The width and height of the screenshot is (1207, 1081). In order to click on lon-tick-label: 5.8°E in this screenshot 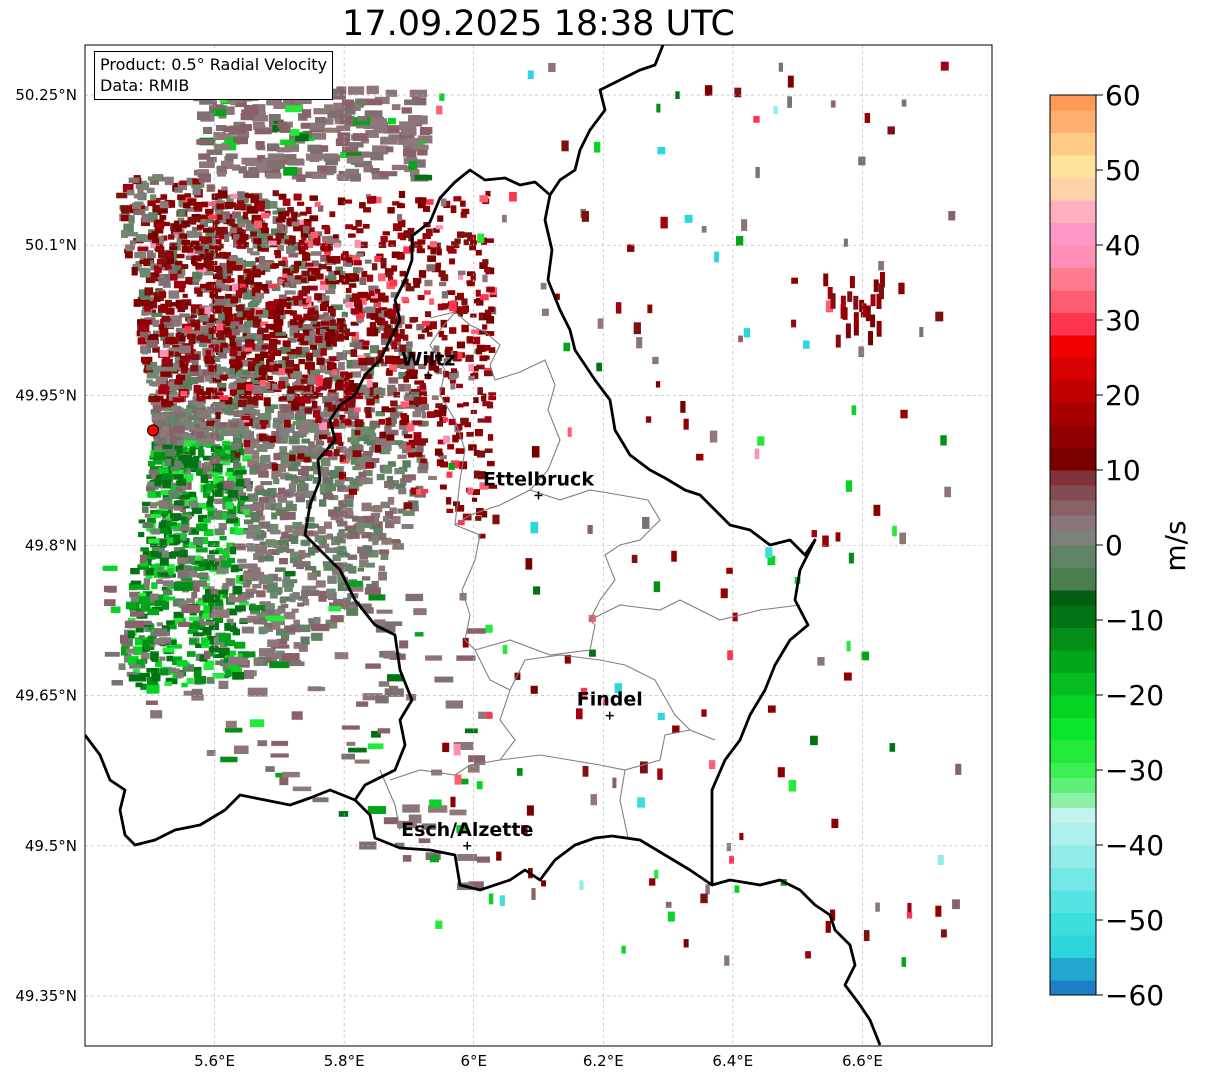, I will do `click(344, 1061)`.